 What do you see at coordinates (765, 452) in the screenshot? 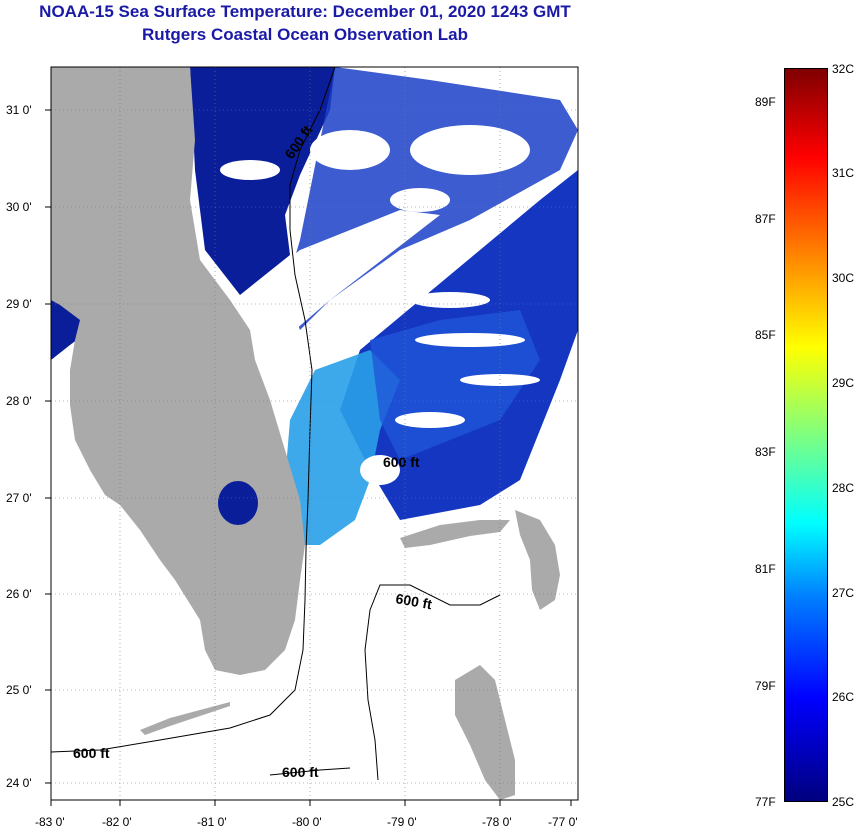
I see `colorbar-f-label: 83F` at bounding box center [765, 452].